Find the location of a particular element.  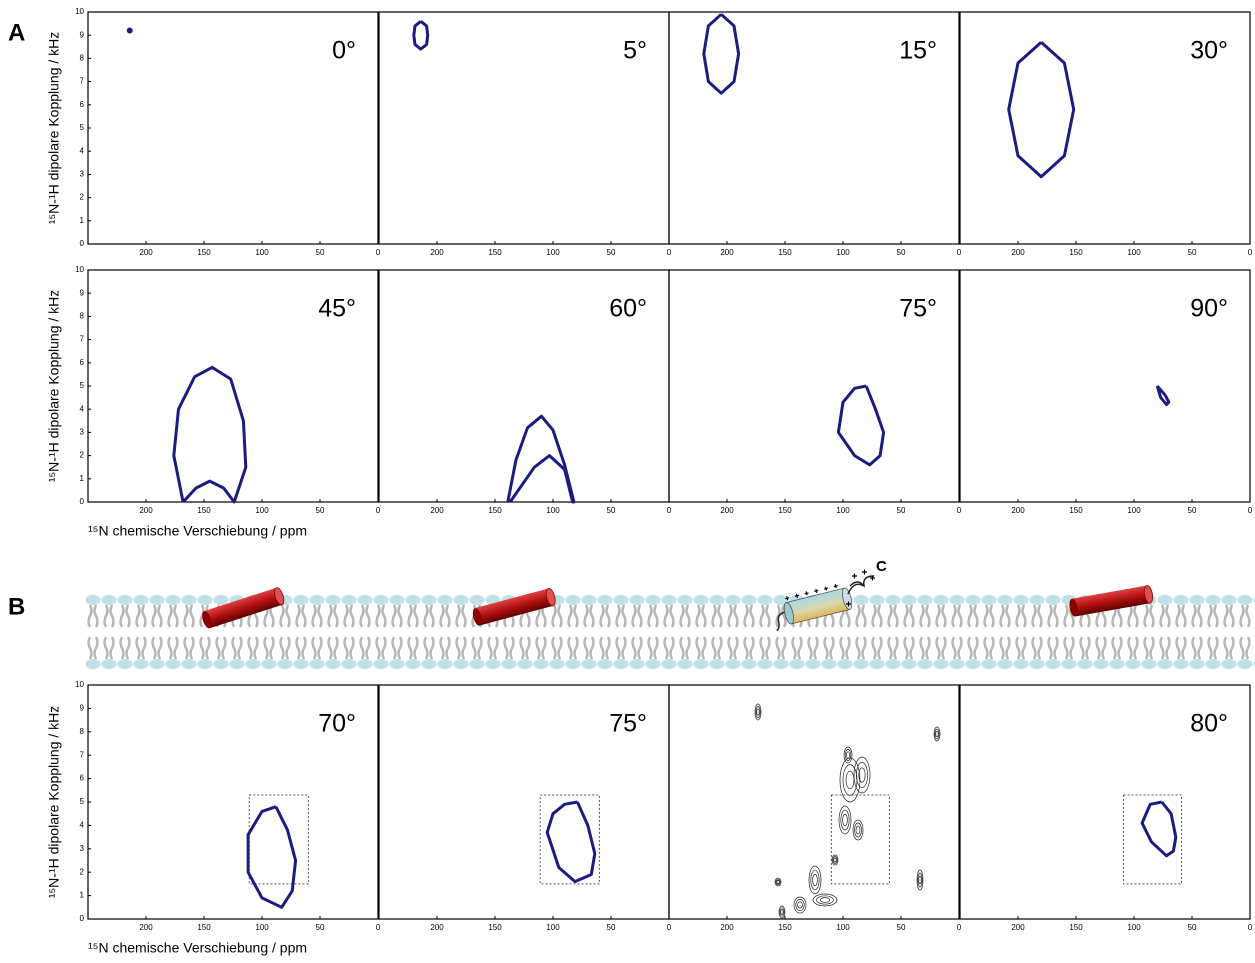

panel: 200 150 100 50 0 75° is located at coordinates (815, 392).